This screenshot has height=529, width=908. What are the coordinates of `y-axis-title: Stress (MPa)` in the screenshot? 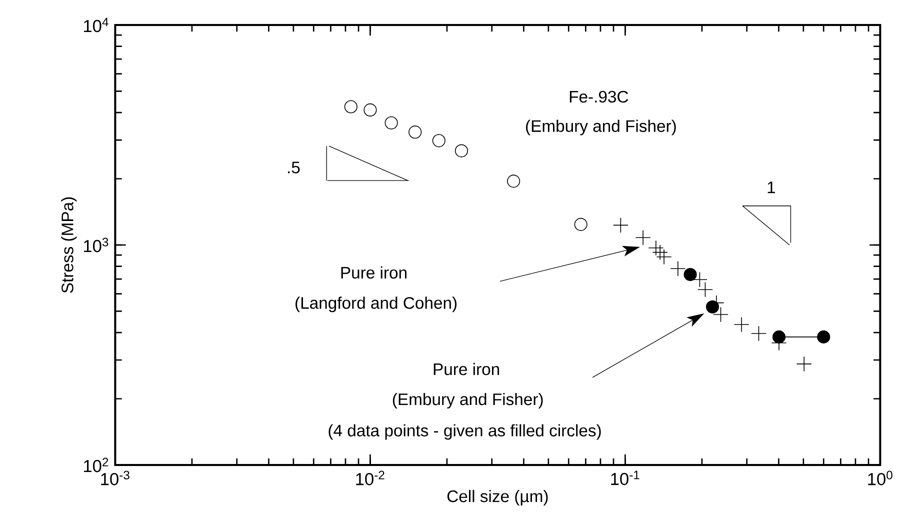 It's located at (69, 245).